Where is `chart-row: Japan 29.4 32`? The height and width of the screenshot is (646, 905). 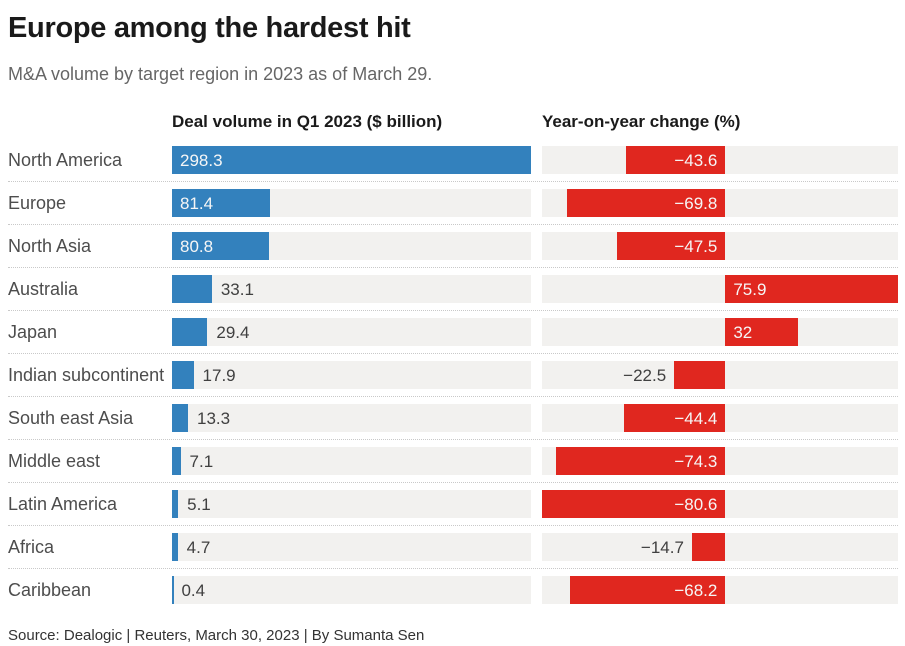 chart-row: Japan 29.4 32 is located at coordinates (453, 331).